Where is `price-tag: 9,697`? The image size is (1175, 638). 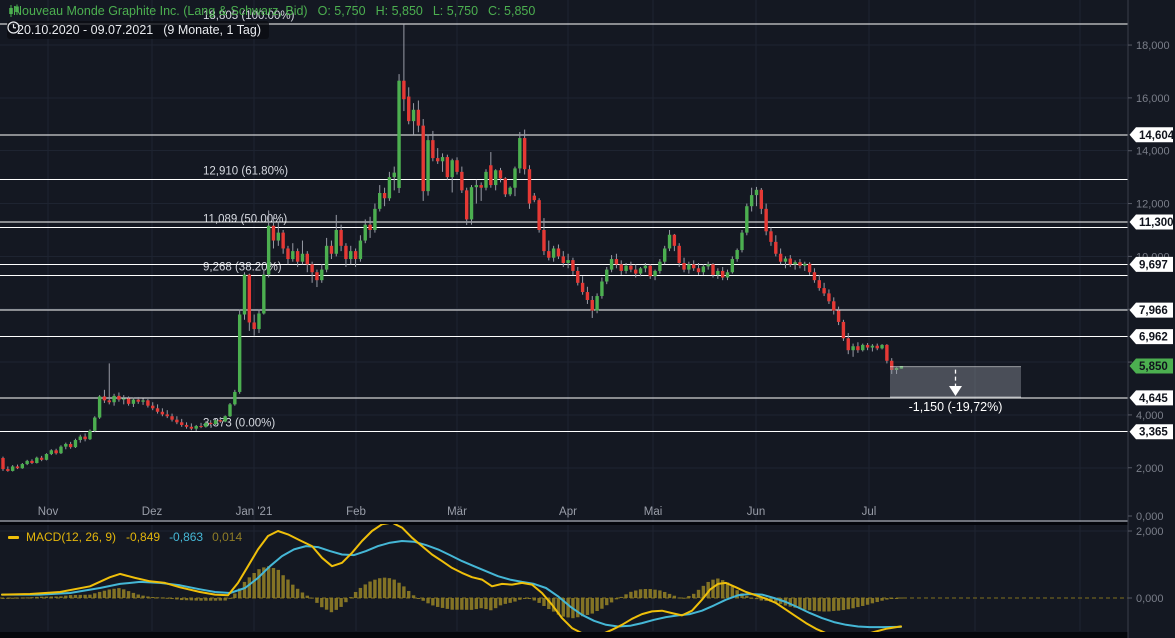
price-tag: 9,697 is located at coordinates (1151, 264).